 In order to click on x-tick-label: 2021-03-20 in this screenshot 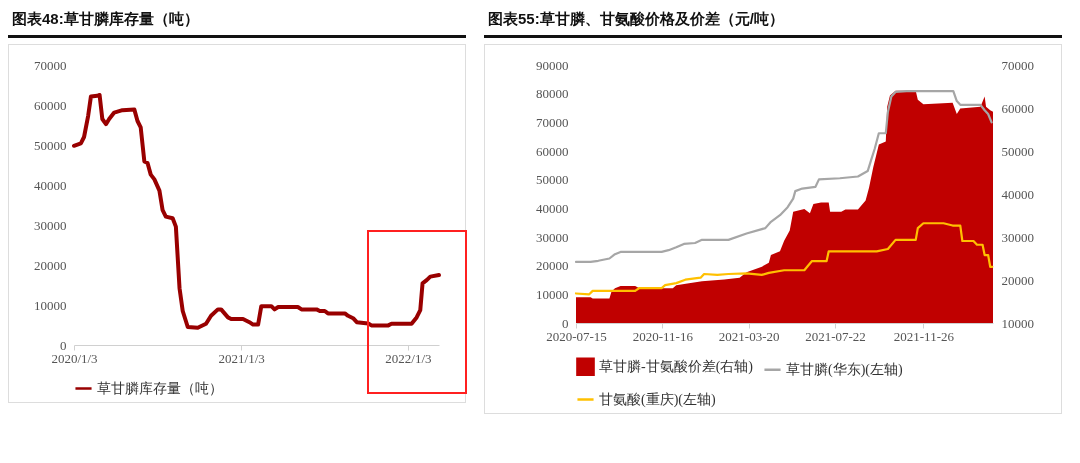, I will do `click(749, 336)`.